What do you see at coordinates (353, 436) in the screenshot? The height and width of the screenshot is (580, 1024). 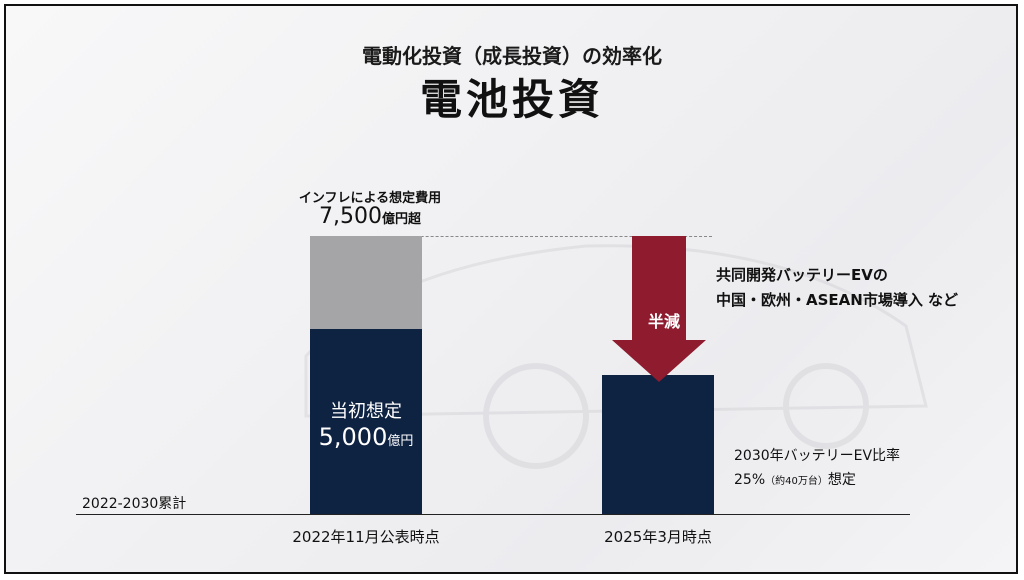 I see `initial-estimate-number: 5,000` at bounding box center [353, 436].